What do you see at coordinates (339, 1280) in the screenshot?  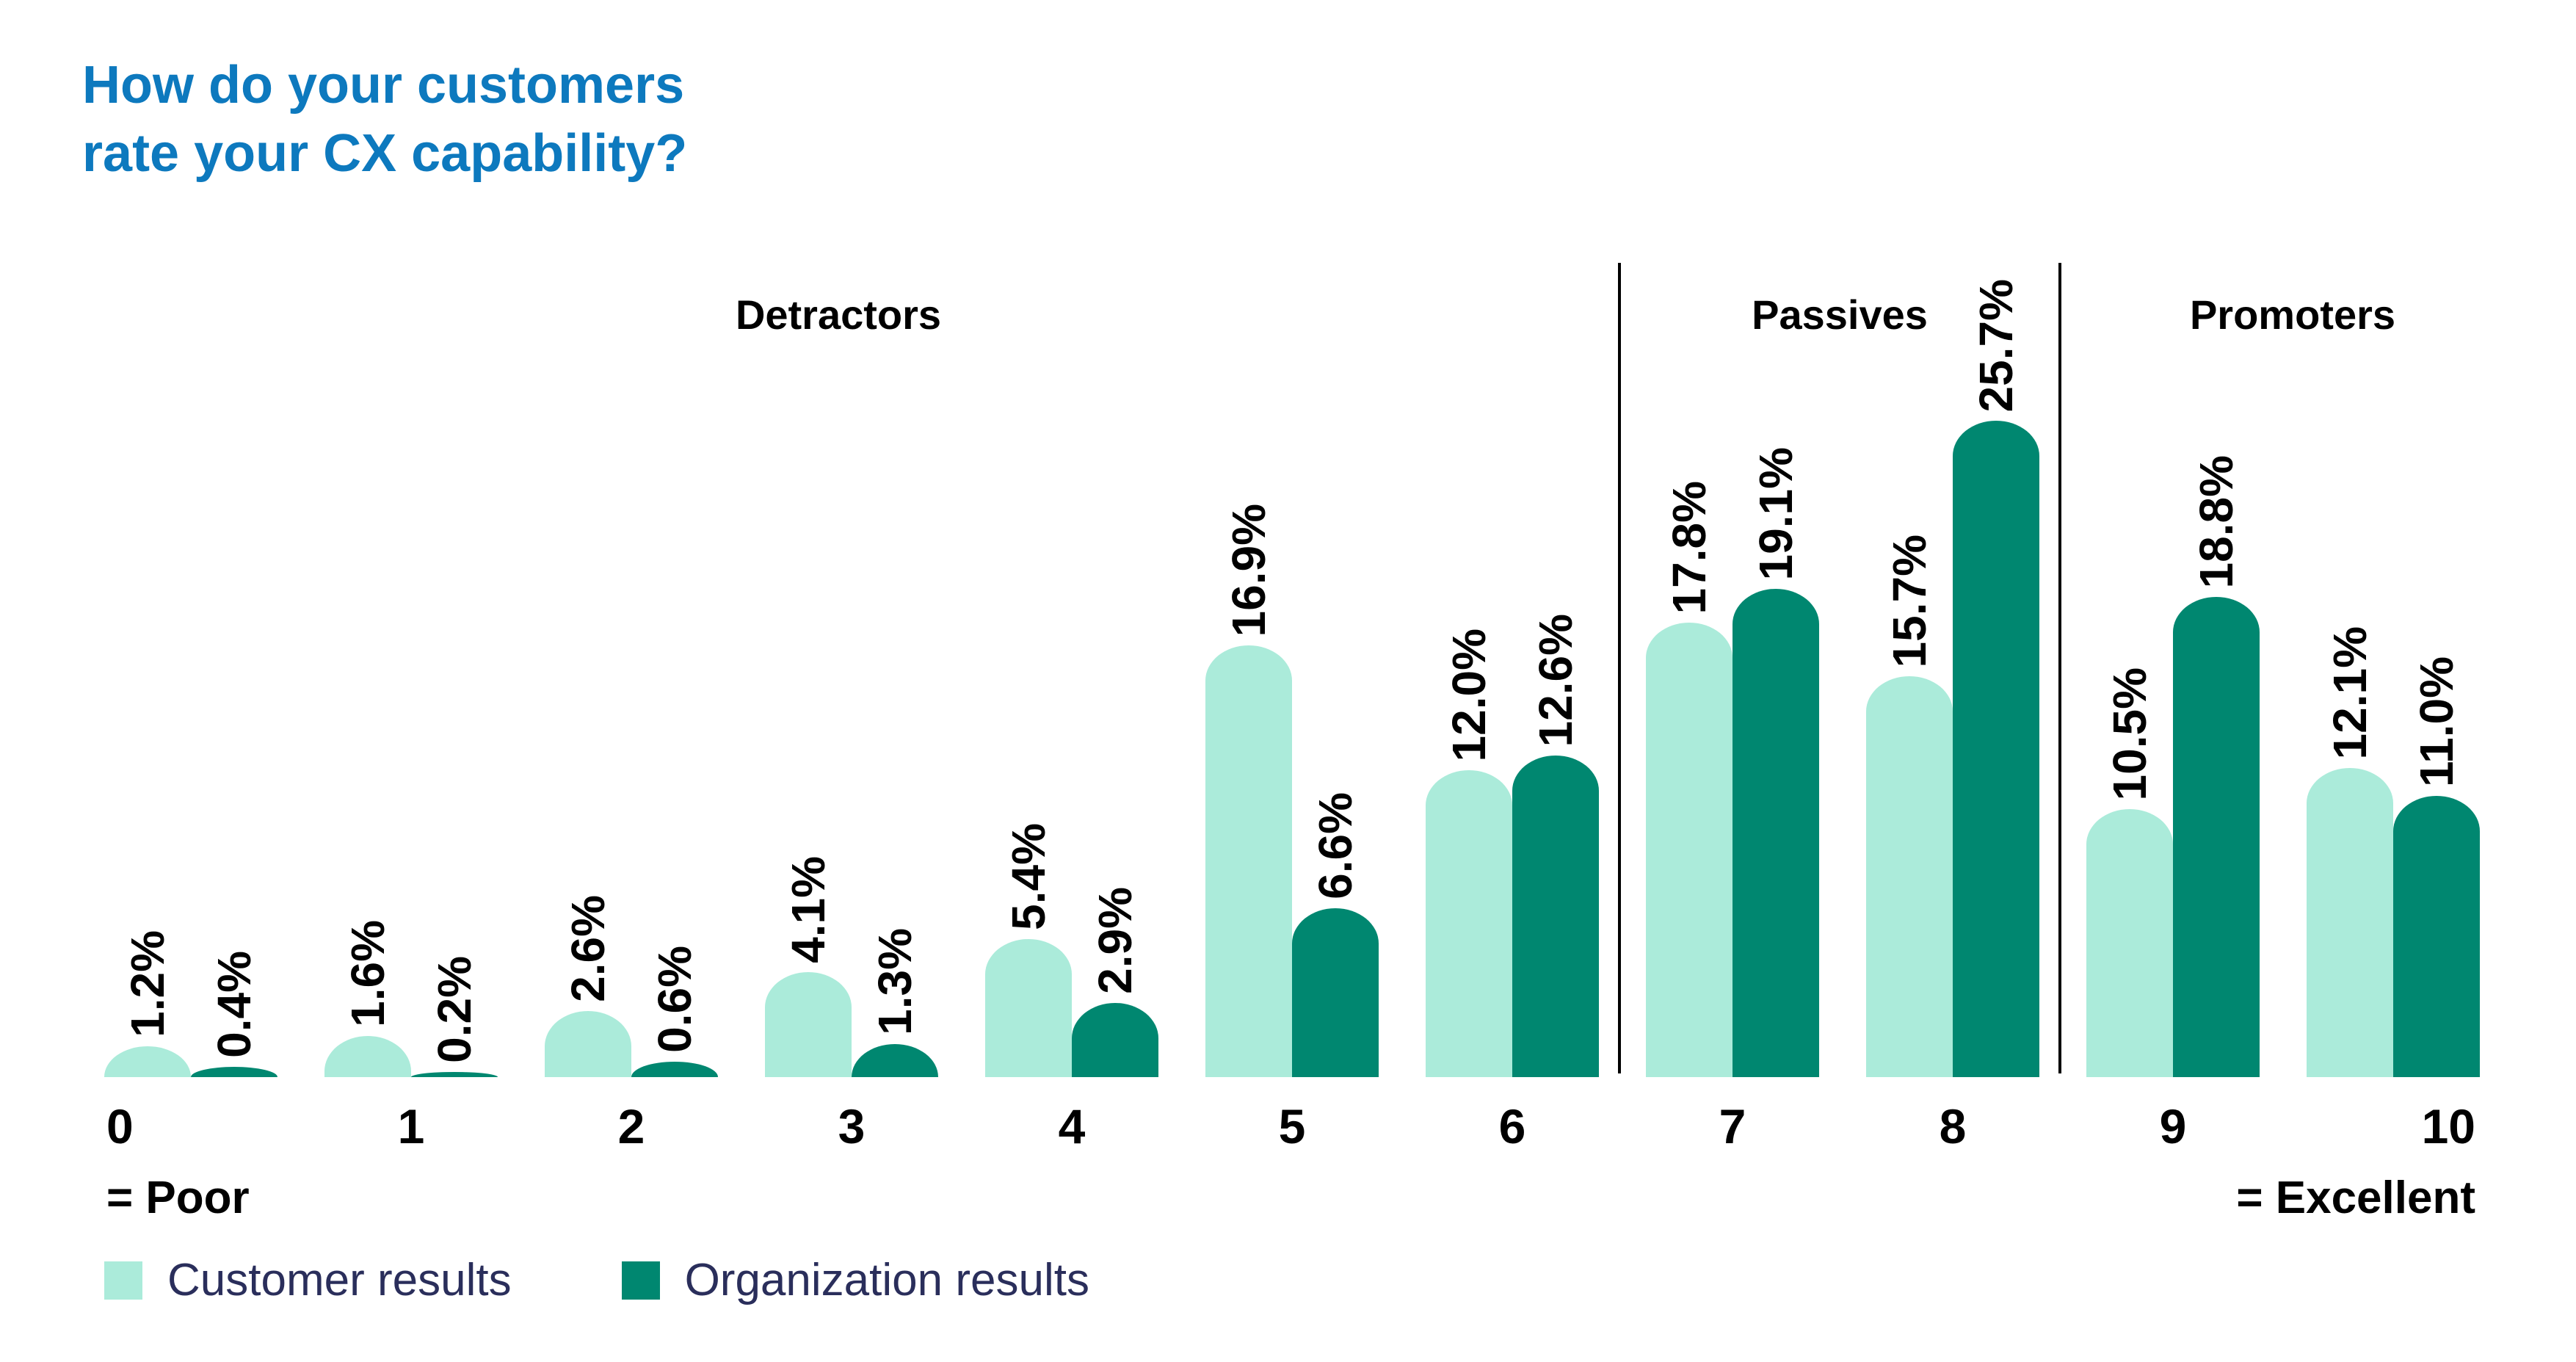 I see `legend-label-customer: Customer results` at bounding box center [339, 1280].